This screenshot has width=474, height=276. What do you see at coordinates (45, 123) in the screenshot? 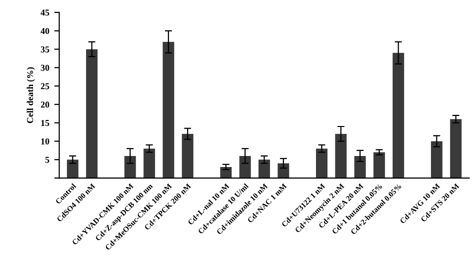
I see `y-tick-label: 15` at bounding box center [45, 123].